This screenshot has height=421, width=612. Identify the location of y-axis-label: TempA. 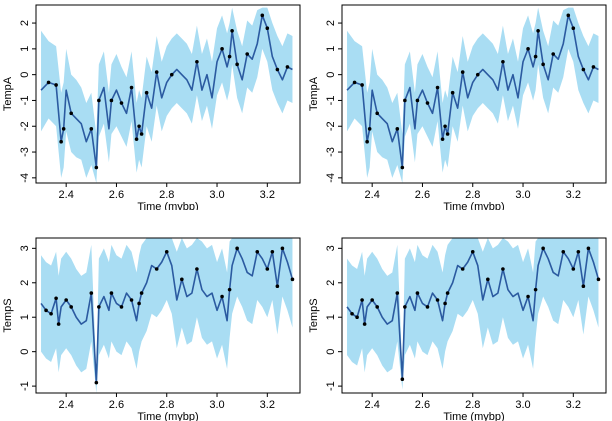
(8, 93).